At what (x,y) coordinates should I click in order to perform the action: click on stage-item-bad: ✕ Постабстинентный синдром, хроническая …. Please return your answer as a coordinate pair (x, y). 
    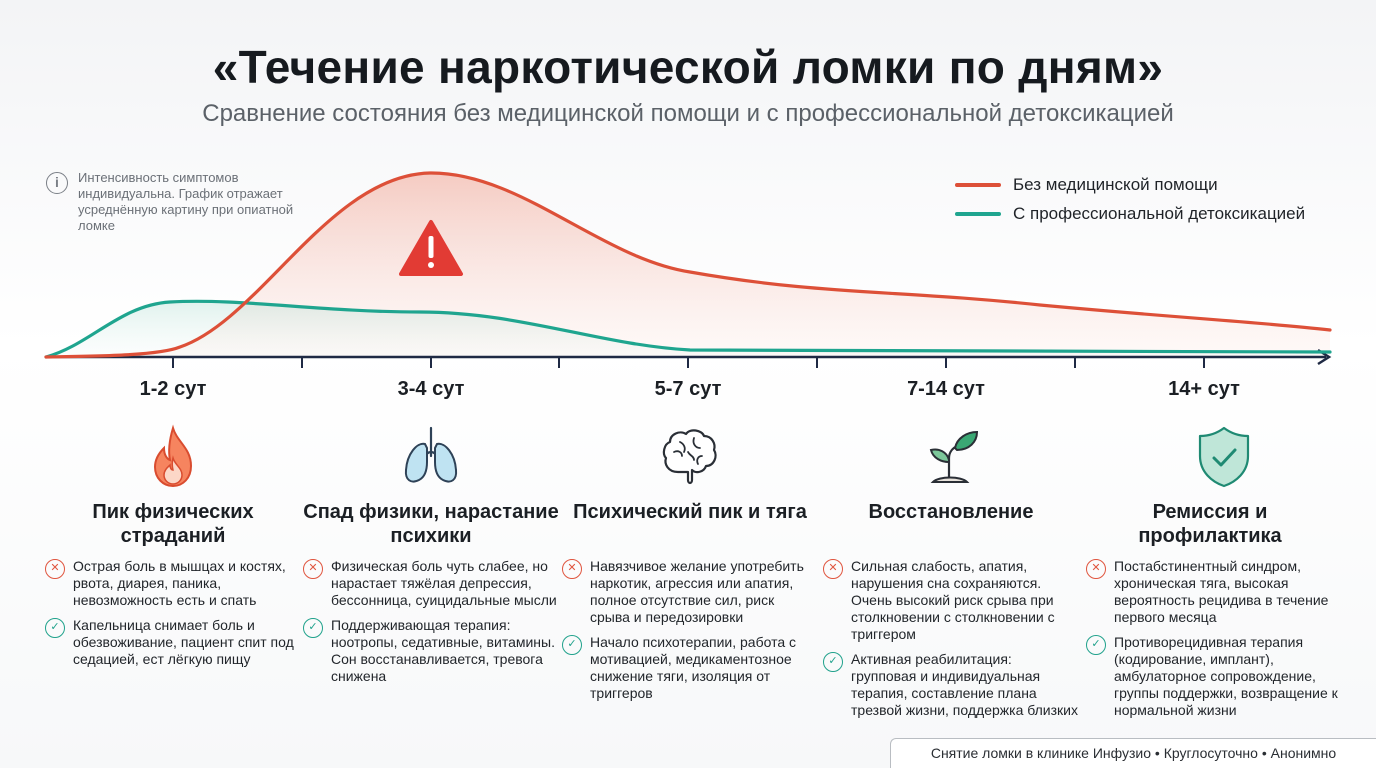
    Looking at the image, I should click on (1224, 592).